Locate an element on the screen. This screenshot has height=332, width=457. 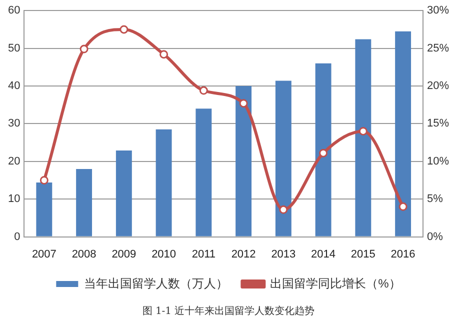
x-tick-label: 2007 is located at coordinates (44, 254).